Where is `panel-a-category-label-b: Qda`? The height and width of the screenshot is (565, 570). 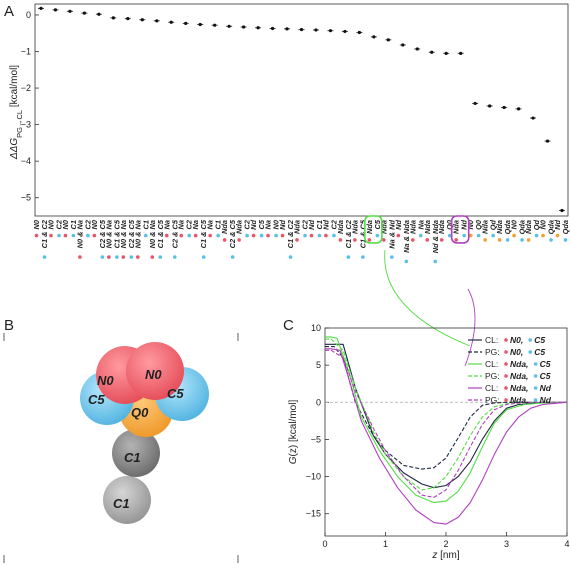
panel-a-category-label-b: Qda is located at coordinates (565, 227).